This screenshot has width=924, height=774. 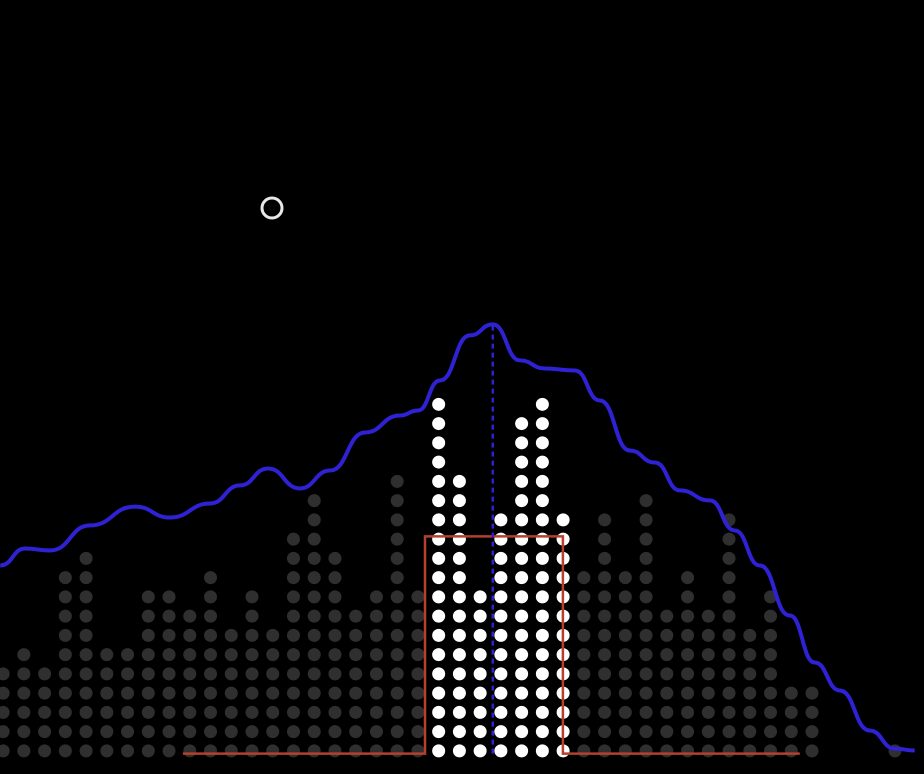 What do you see at coordinates (272, 208) in the screenshot?
I see `cursor` at bounding box center [272, 208].